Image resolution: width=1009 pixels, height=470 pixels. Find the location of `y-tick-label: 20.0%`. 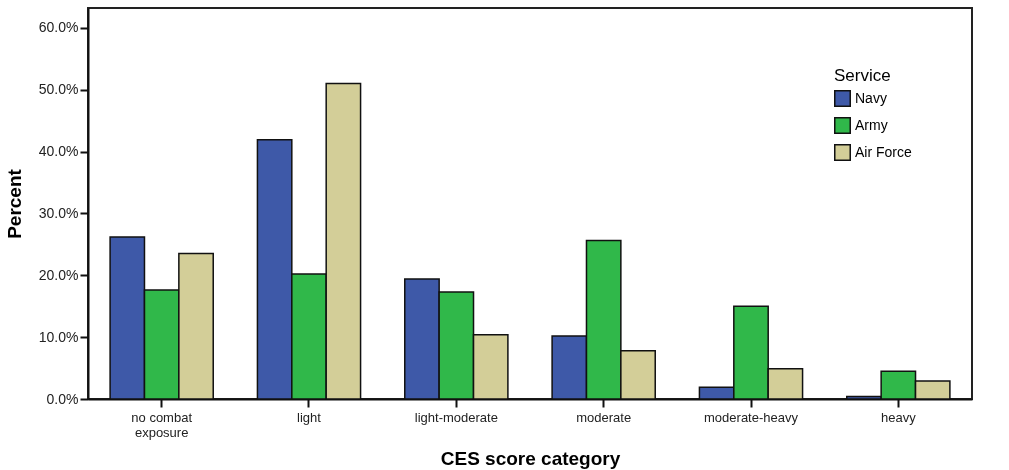

y-tick-label: 20.0% is located at coordinates (58, 274).